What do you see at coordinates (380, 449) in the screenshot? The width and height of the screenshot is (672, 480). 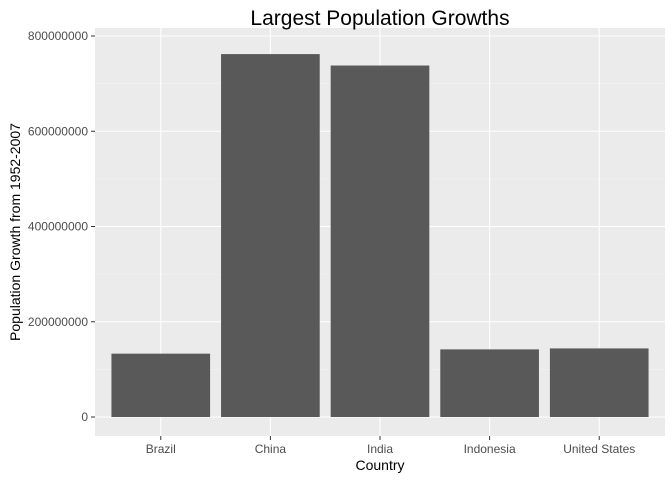 I see `x-tick-label: India` at bounding box center [380, 449].